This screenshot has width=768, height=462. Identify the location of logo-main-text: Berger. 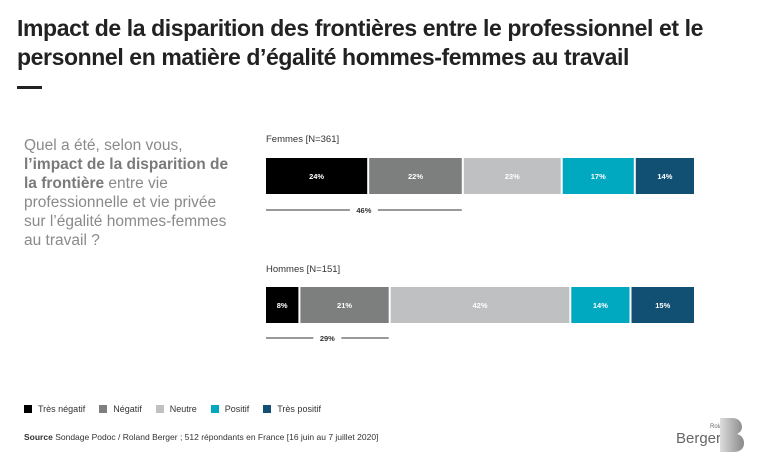
(699, 438).